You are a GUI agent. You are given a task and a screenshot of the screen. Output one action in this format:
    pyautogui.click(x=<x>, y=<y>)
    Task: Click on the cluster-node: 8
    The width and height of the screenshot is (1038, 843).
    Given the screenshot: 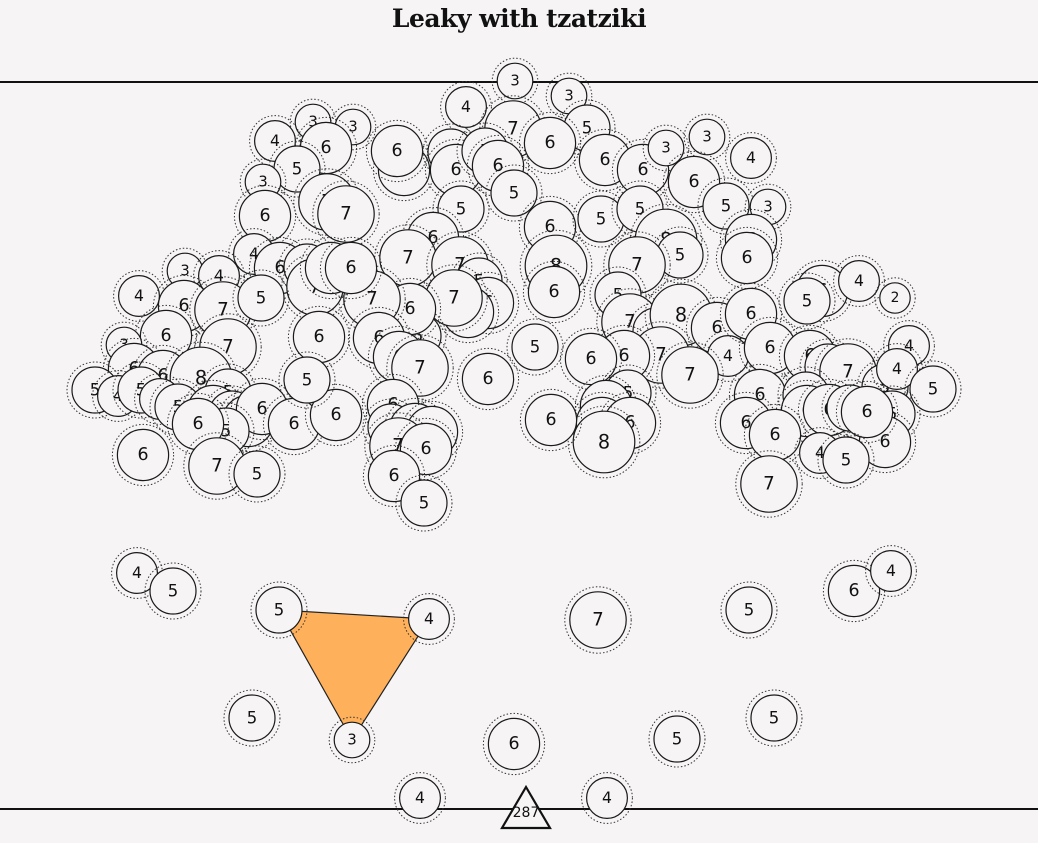 What is the action you would take?
    pyautogui.click(x=604, y=442)
    